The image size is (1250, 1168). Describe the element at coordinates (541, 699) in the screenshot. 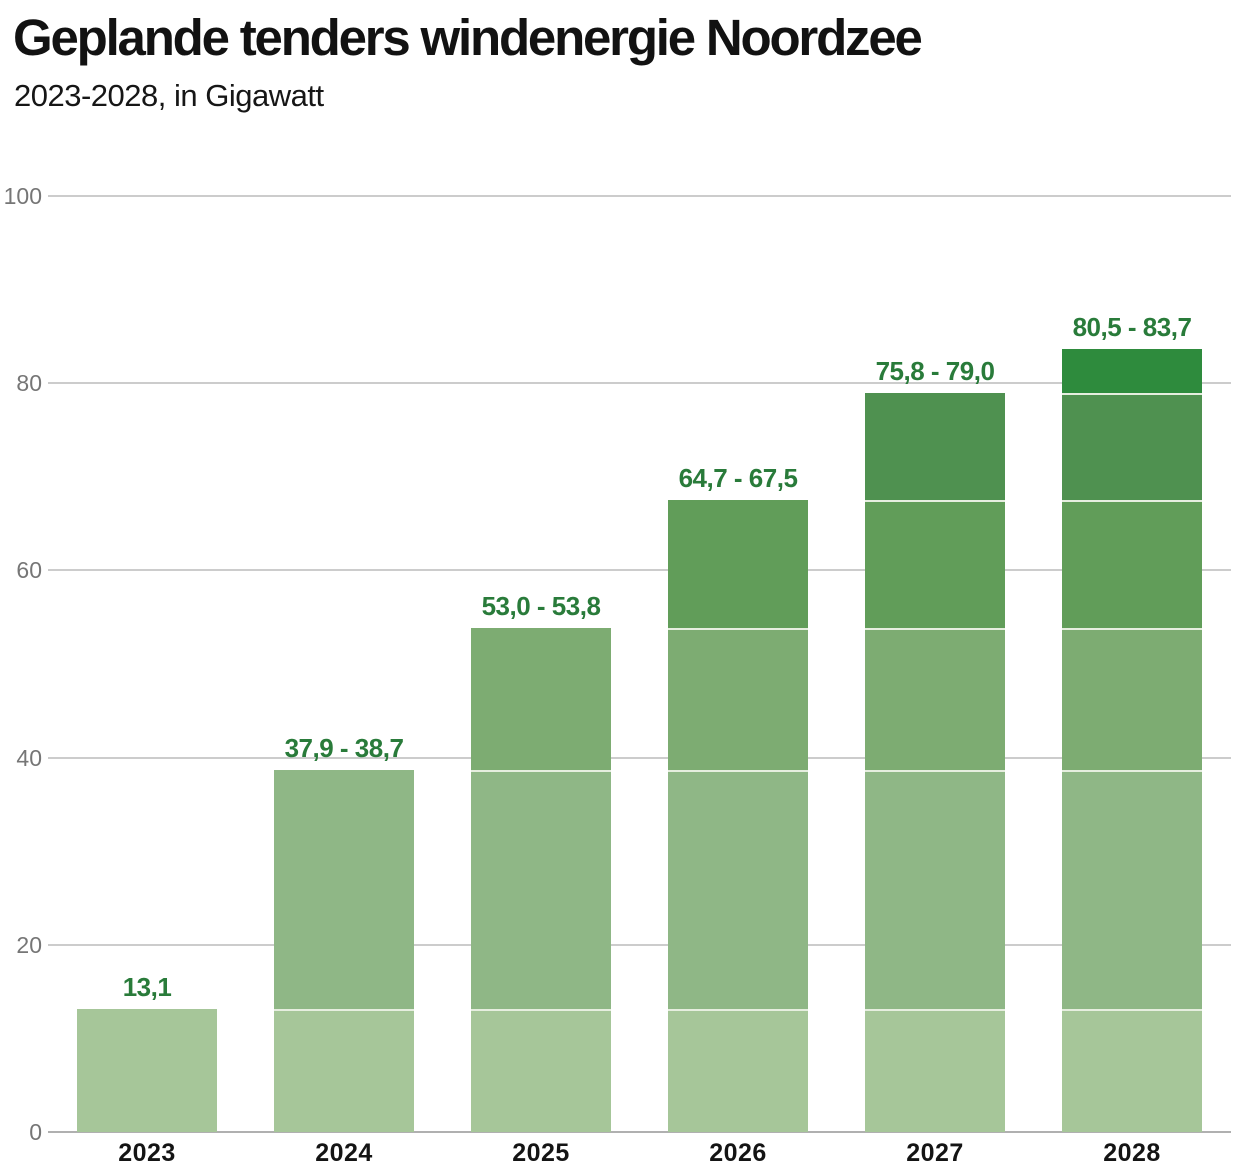

I see `bar-2025-segment-2025` at that location.